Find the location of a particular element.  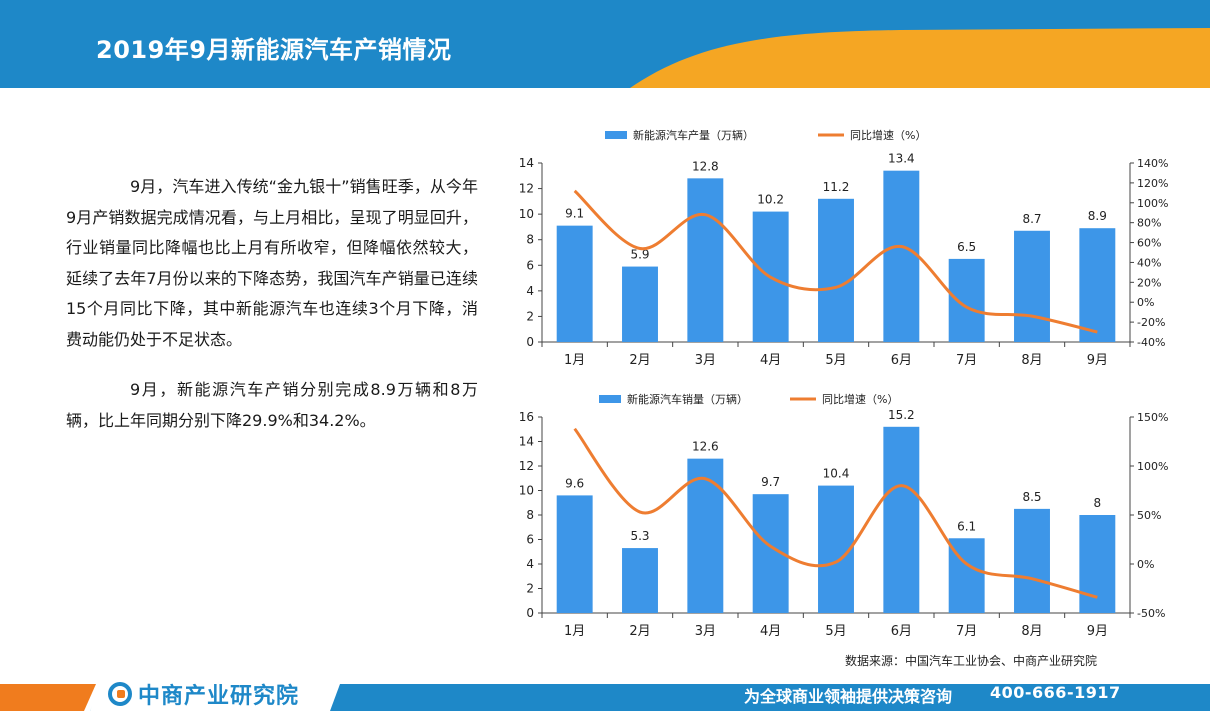

header-background is located at coordinates (605, 44).